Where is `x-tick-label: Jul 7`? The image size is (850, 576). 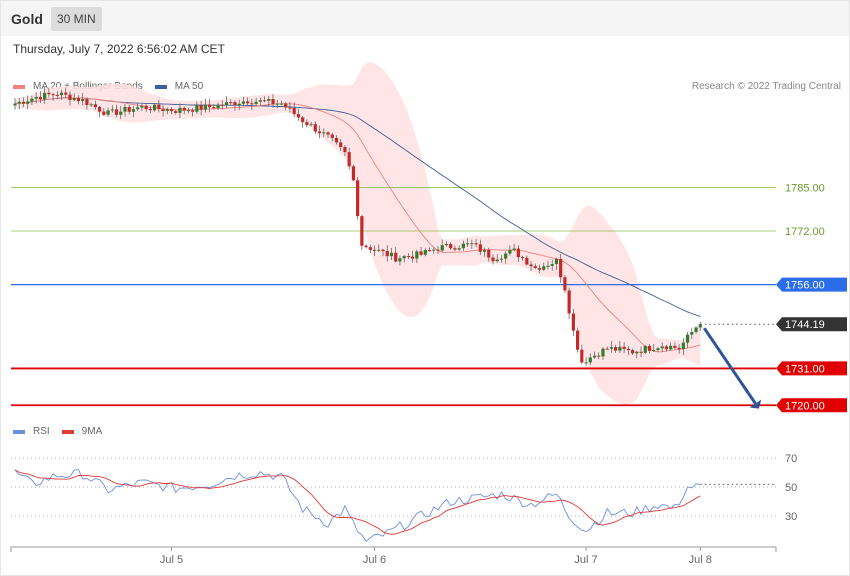 x-tick-label: Jul 7 is located at coordinates (585, 560).